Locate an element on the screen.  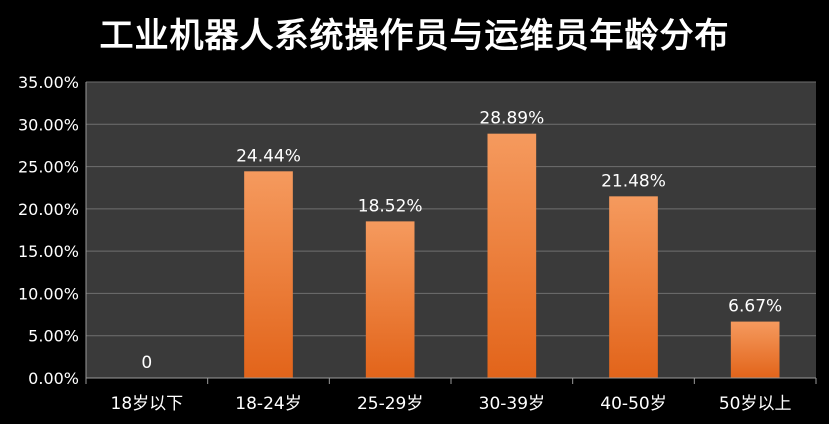
data-label: 28.89% is located at coordinates (511, 119).